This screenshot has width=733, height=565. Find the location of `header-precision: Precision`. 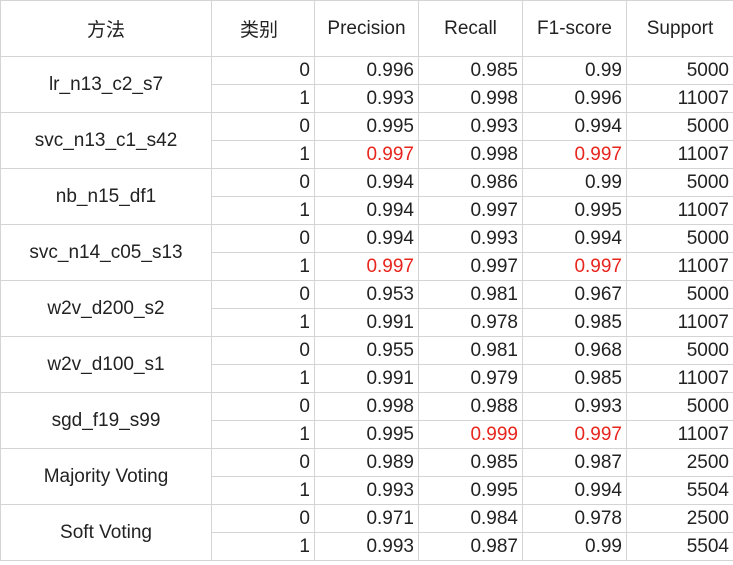

header-precision: Precision is located at coordinates (366, 28).